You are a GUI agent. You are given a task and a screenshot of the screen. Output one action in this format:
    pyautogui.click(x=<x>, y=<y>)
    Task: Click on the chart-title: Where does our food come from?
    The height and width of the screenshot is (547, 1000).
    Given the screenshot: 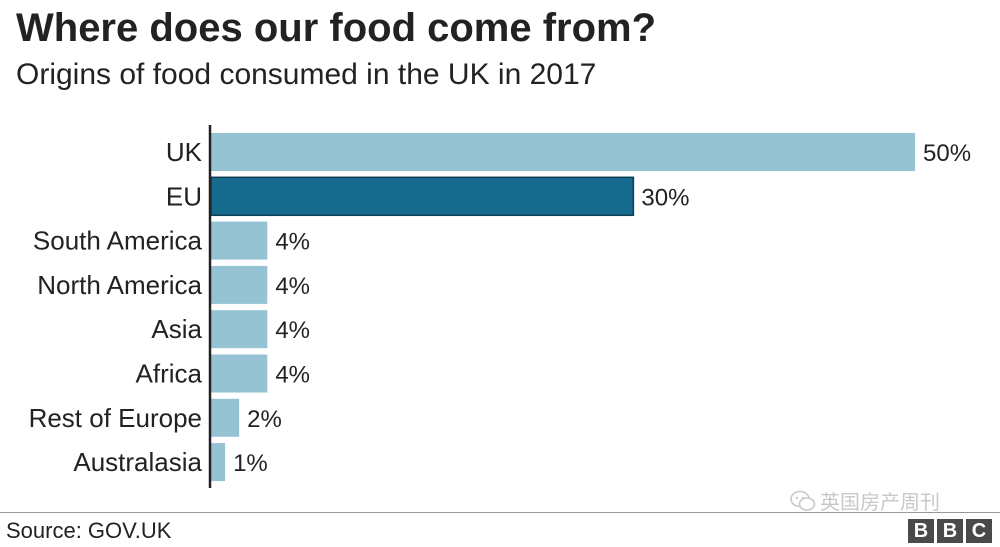 What is the action you would take?
    pyautogui.click(x=336, y=28)
    